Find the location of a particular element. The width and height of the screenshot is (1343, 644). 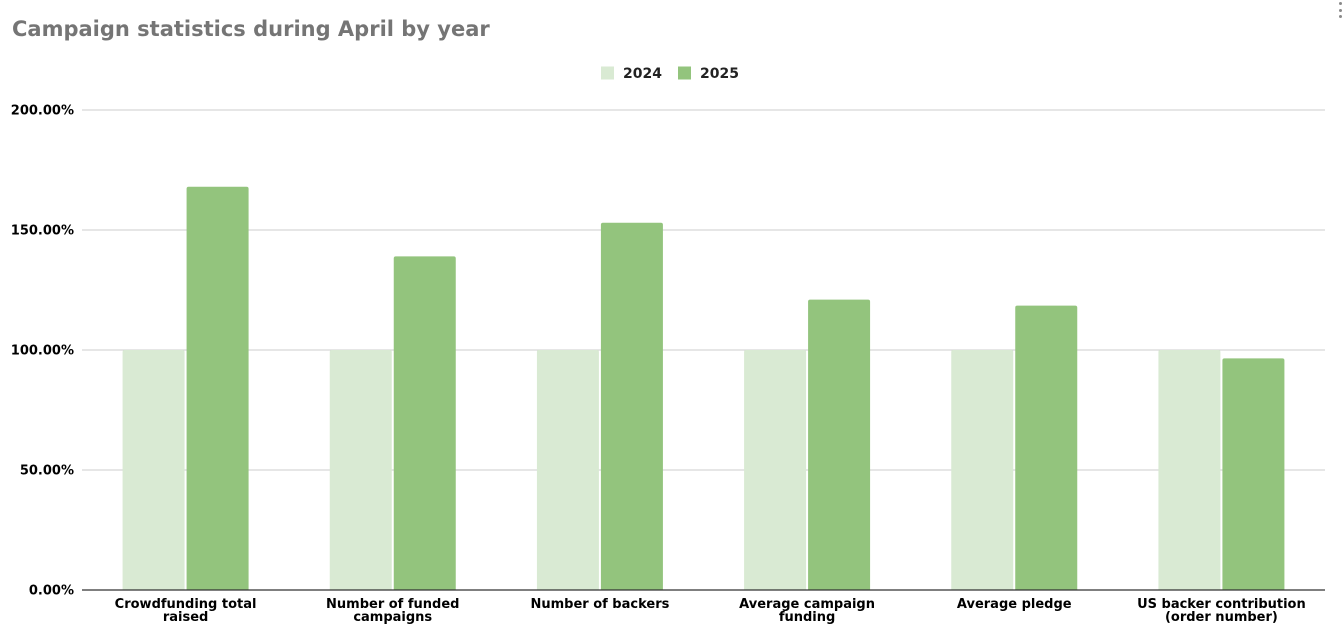

legend: 2024 2025 is located at coordinates (670, 74).